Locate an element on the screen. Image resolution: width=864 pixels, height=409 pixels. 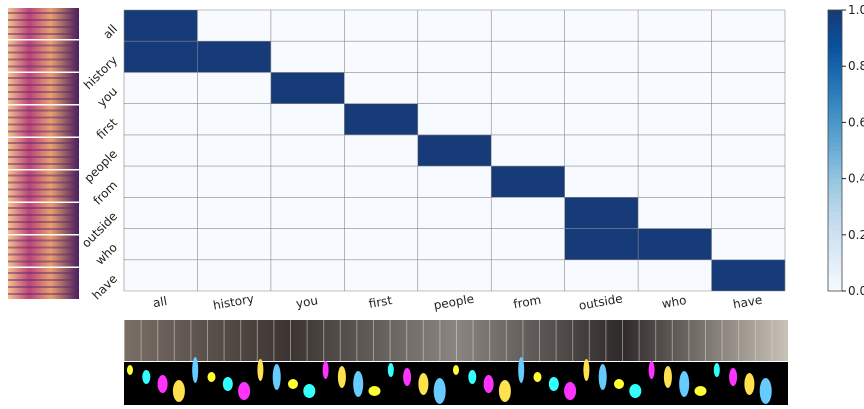
x-tick-label: have is located at coordinates (747, 302).